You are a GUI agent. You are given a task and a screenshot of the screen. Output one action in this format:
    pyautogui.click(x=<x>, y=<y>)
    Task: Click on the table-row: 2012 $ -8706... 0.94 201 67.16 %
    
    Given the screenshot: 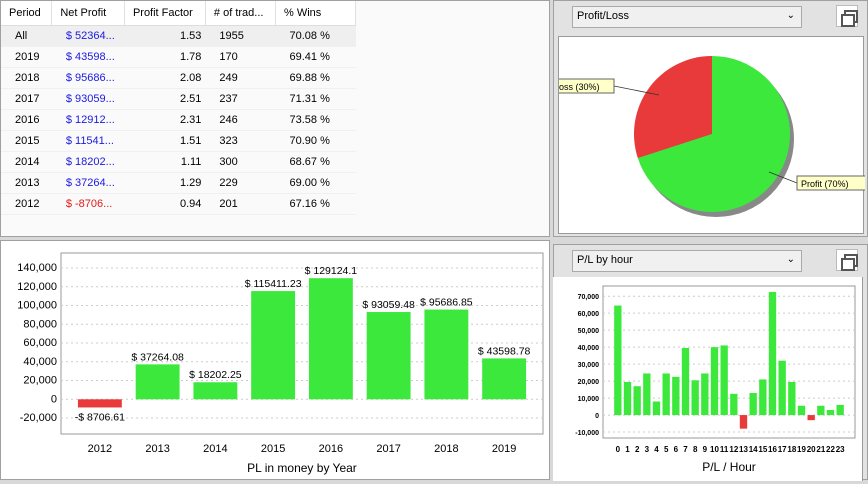 What is the action you would take?
    pyautogui.click(x=178, y=204)
    